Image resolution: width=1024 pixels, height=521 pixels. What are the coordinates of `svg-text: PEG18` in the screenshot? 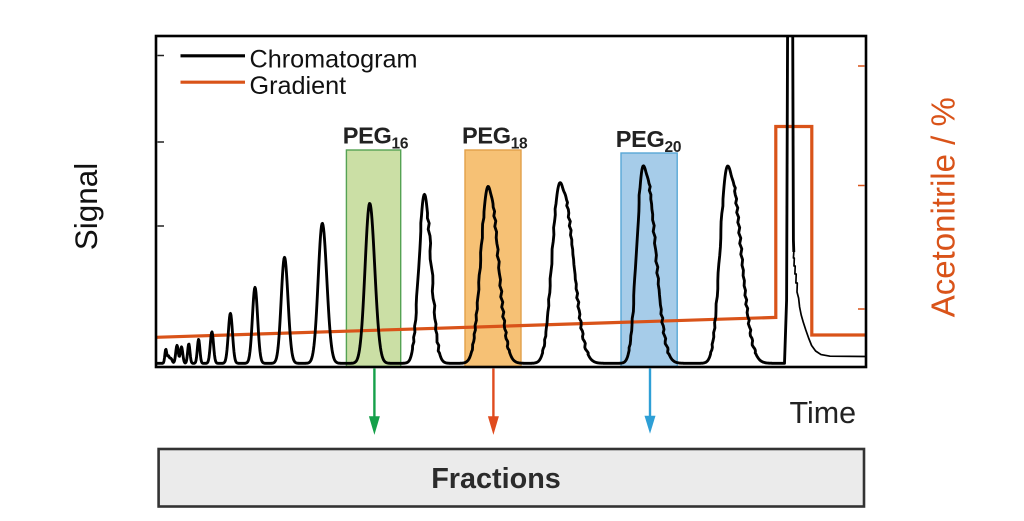 It's located at (495, 138).